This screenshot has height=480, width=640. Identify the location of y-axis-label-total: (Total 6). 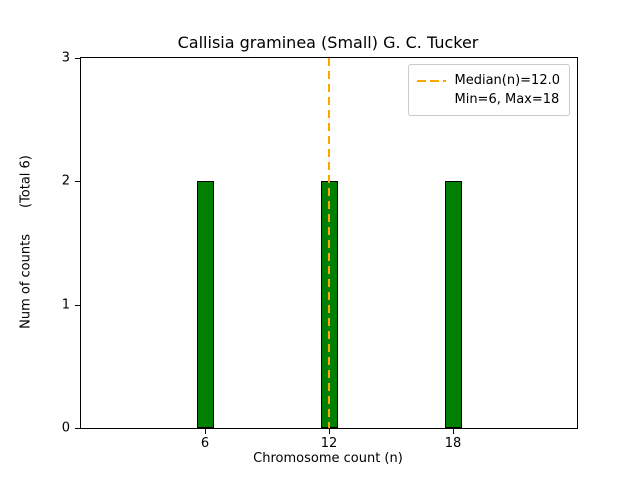
(26, 182).